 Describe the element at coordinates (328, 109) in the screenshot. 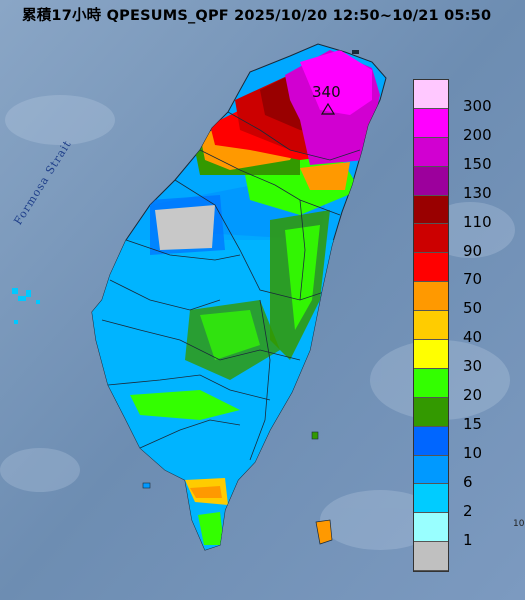

I see `triangle-icon` at that location.